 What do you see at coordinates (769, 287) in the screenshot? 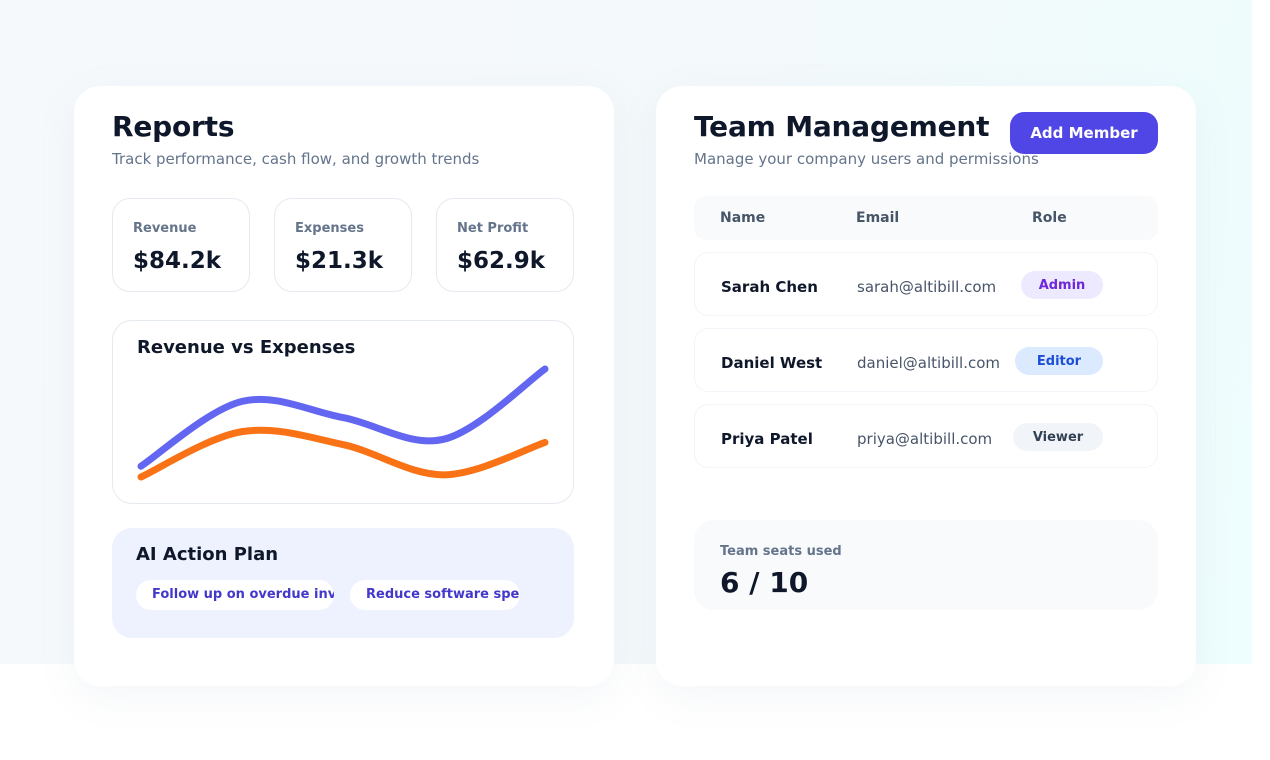
I see `member-name: Sarah Chen` at bounding box center [769, 287].